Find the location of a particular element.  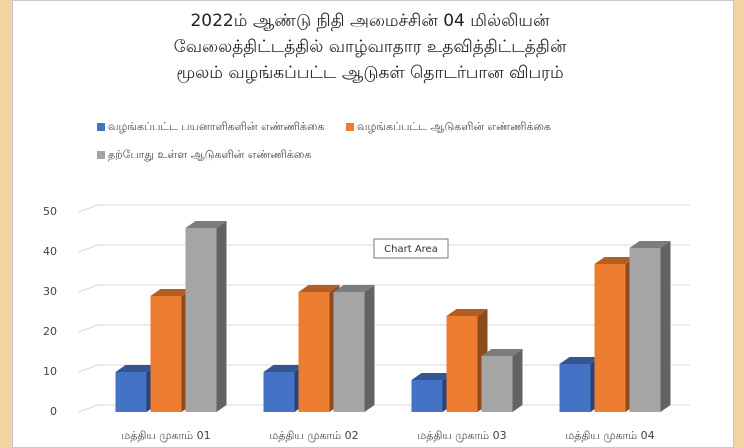

y-tick-label: 0 is located at coordinates (53, 411).